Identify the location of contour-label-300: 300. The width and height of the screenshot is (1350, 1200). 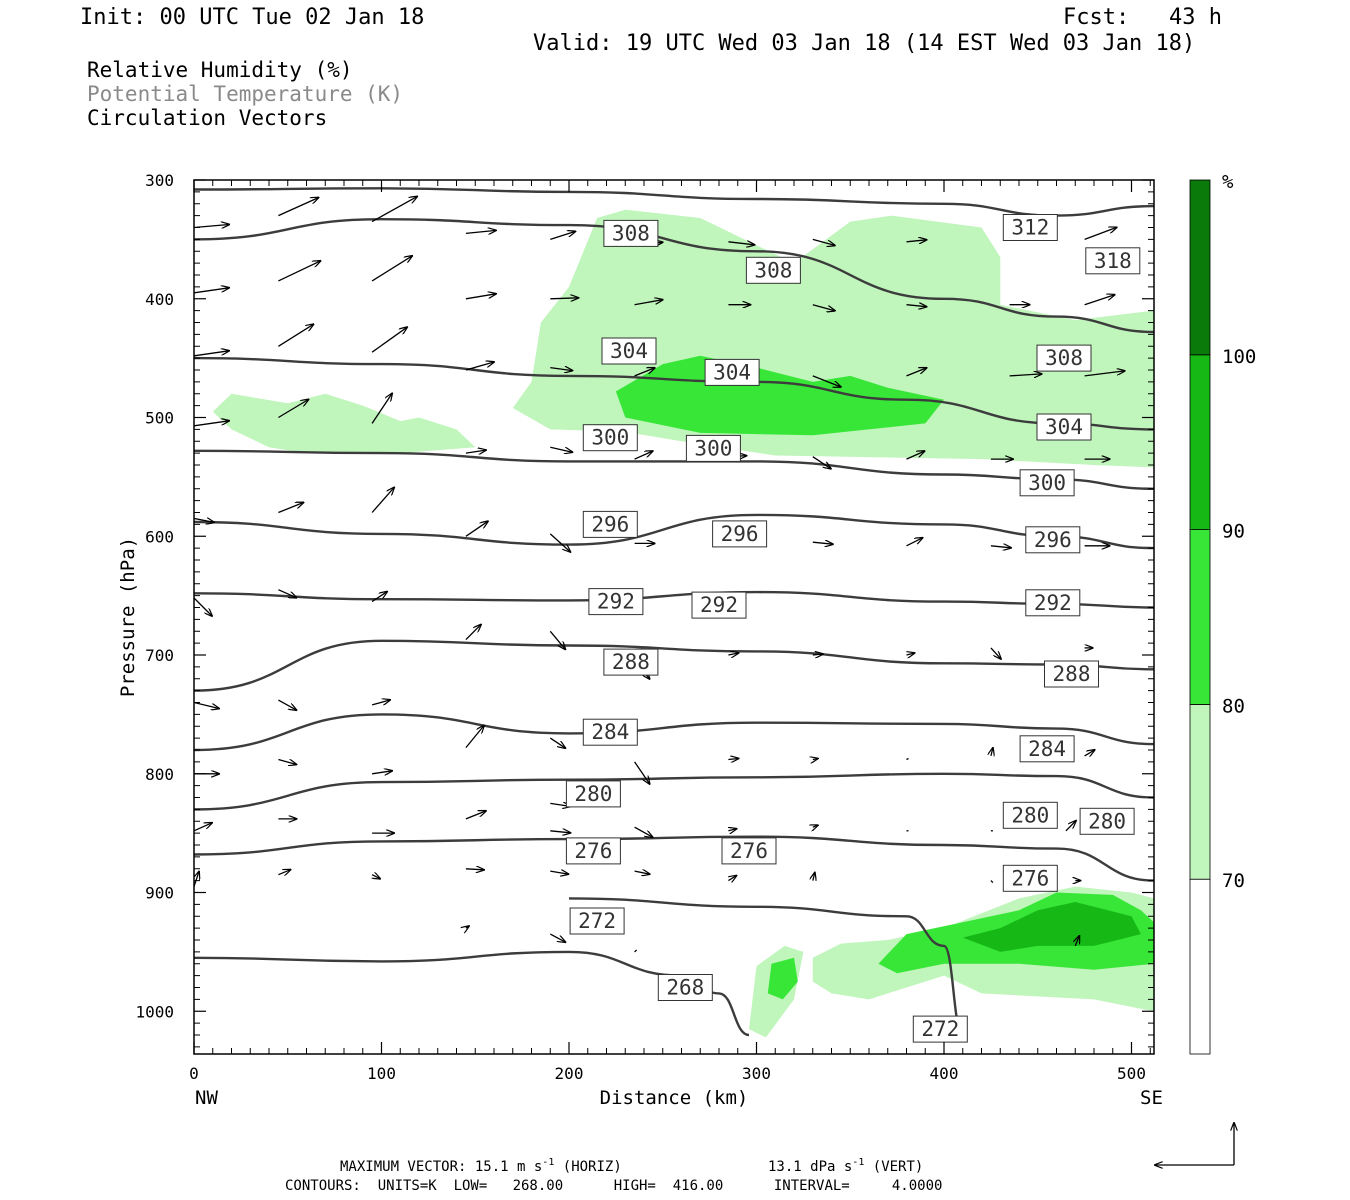
(713, 448).